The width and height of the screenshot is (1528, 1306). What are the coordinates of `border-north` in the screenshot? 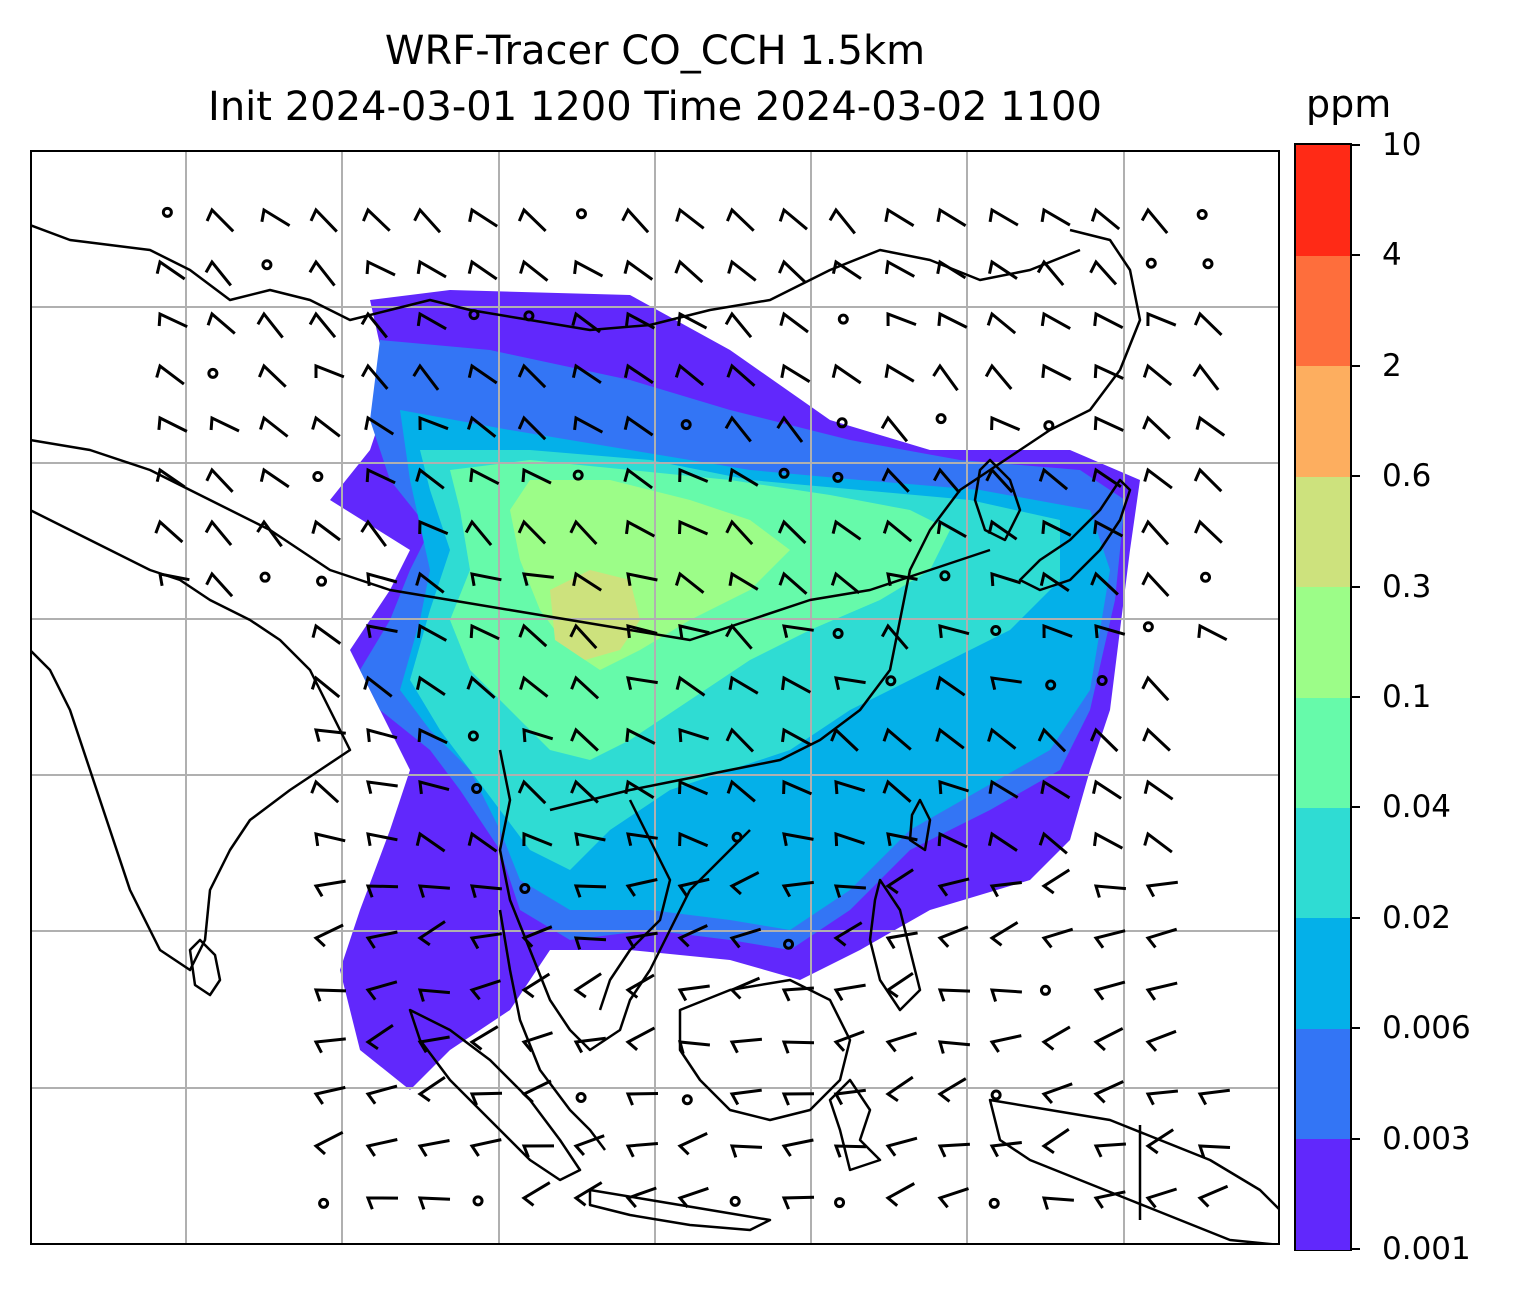 It's located at (555, 277).